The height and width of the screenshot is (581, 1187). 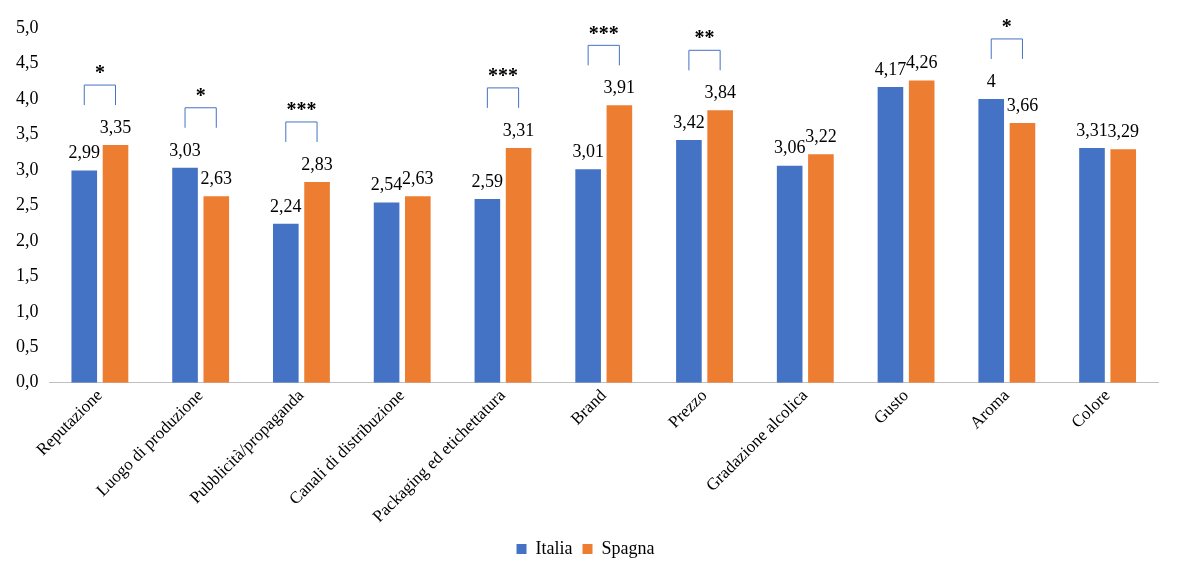 I want to click on data-label: 3,35, so click(x=115, y=126).